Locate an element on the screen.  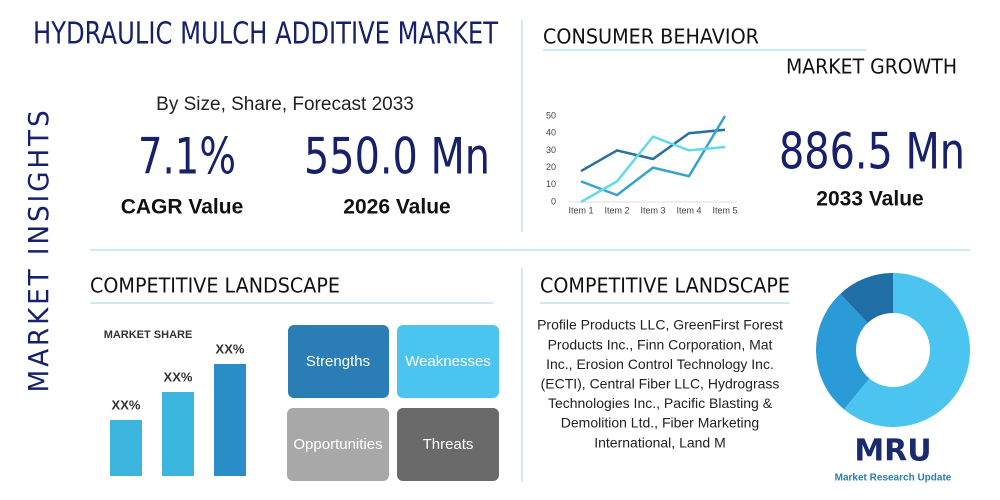
company-line: Technologies Inc., Pacific Blasting & is located at coordinates (660, 403).